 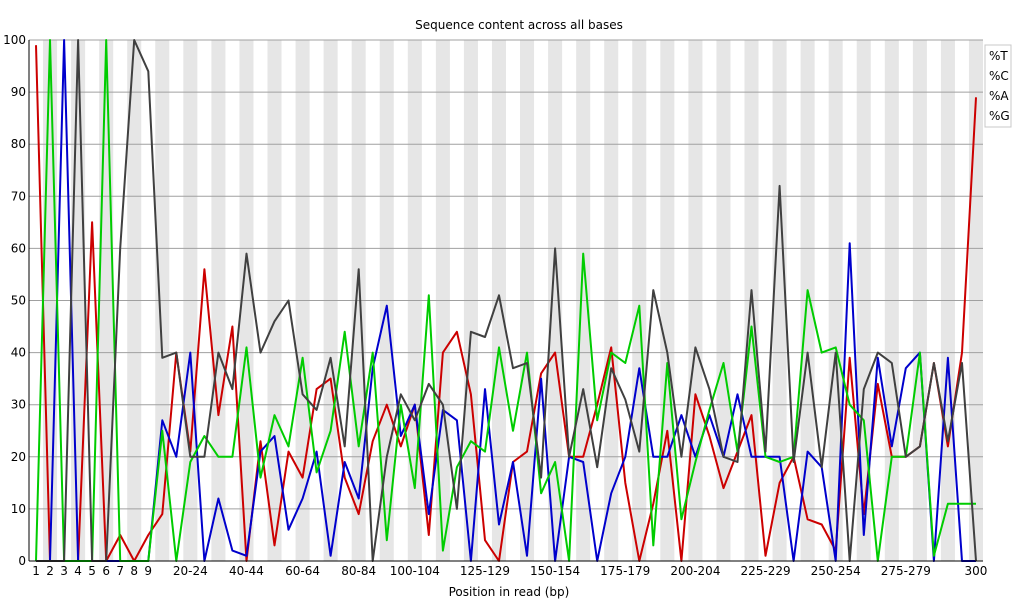 What do you see at coordinates (519, 25) in the screenshot?
I see `chart-title: Sequence content across all bases` at bounding box center [519, 25].